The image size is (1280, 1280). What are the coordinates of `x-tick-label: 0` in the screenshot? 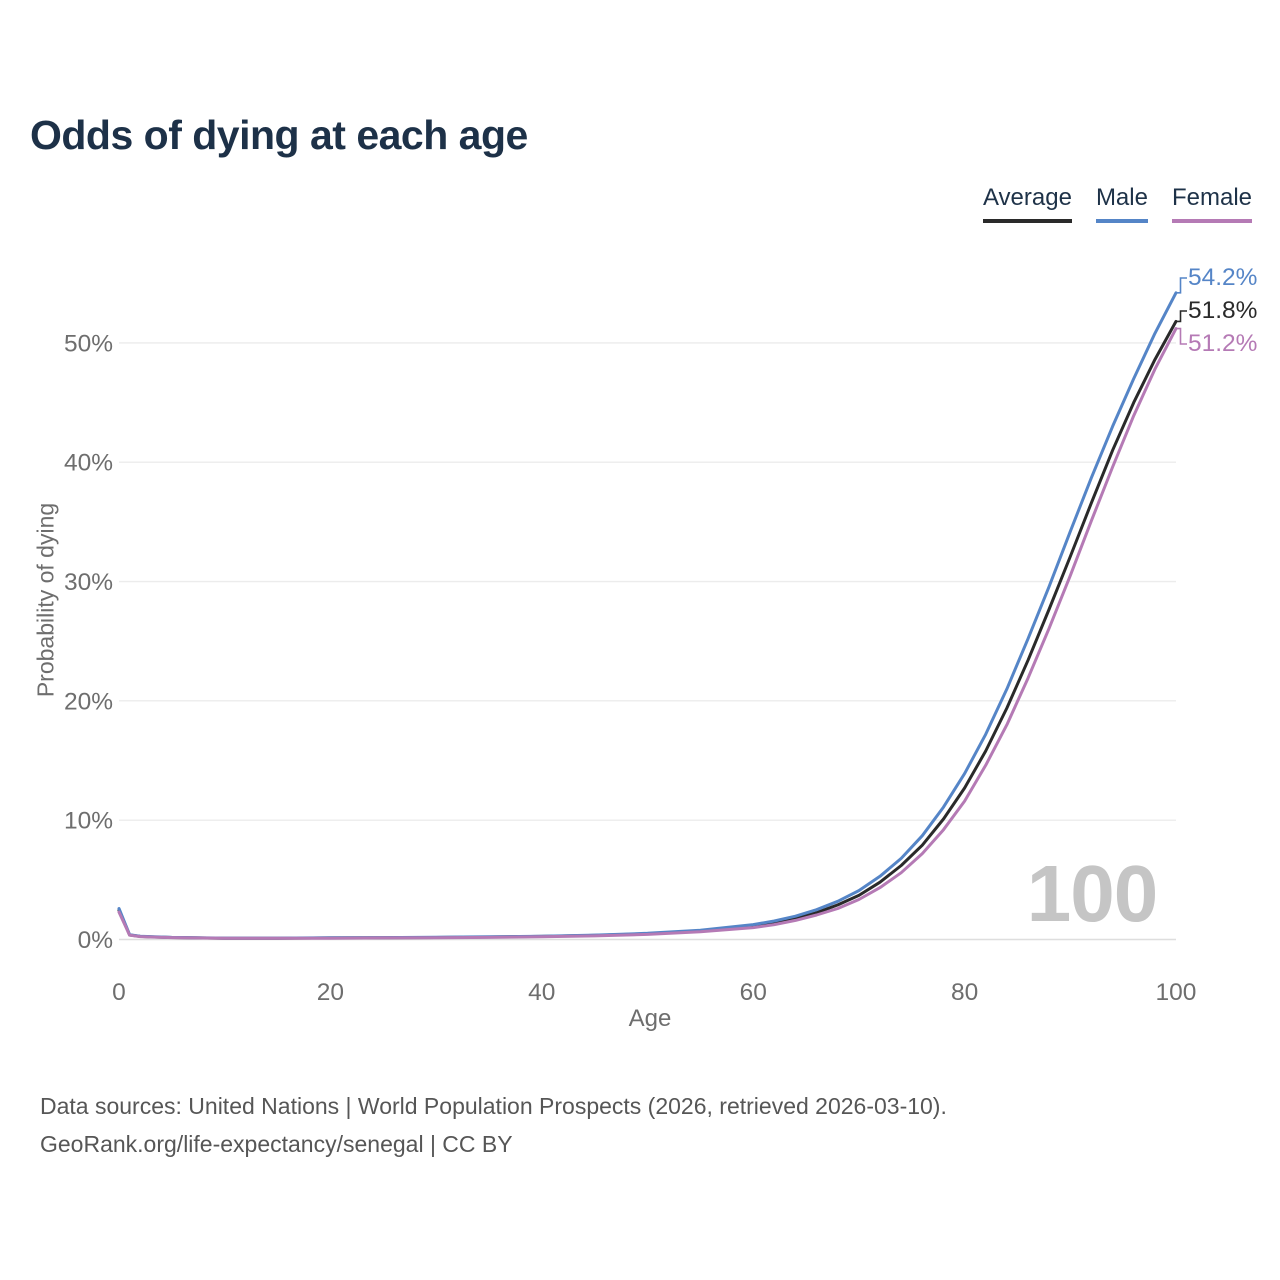 It's located at (119, 992).